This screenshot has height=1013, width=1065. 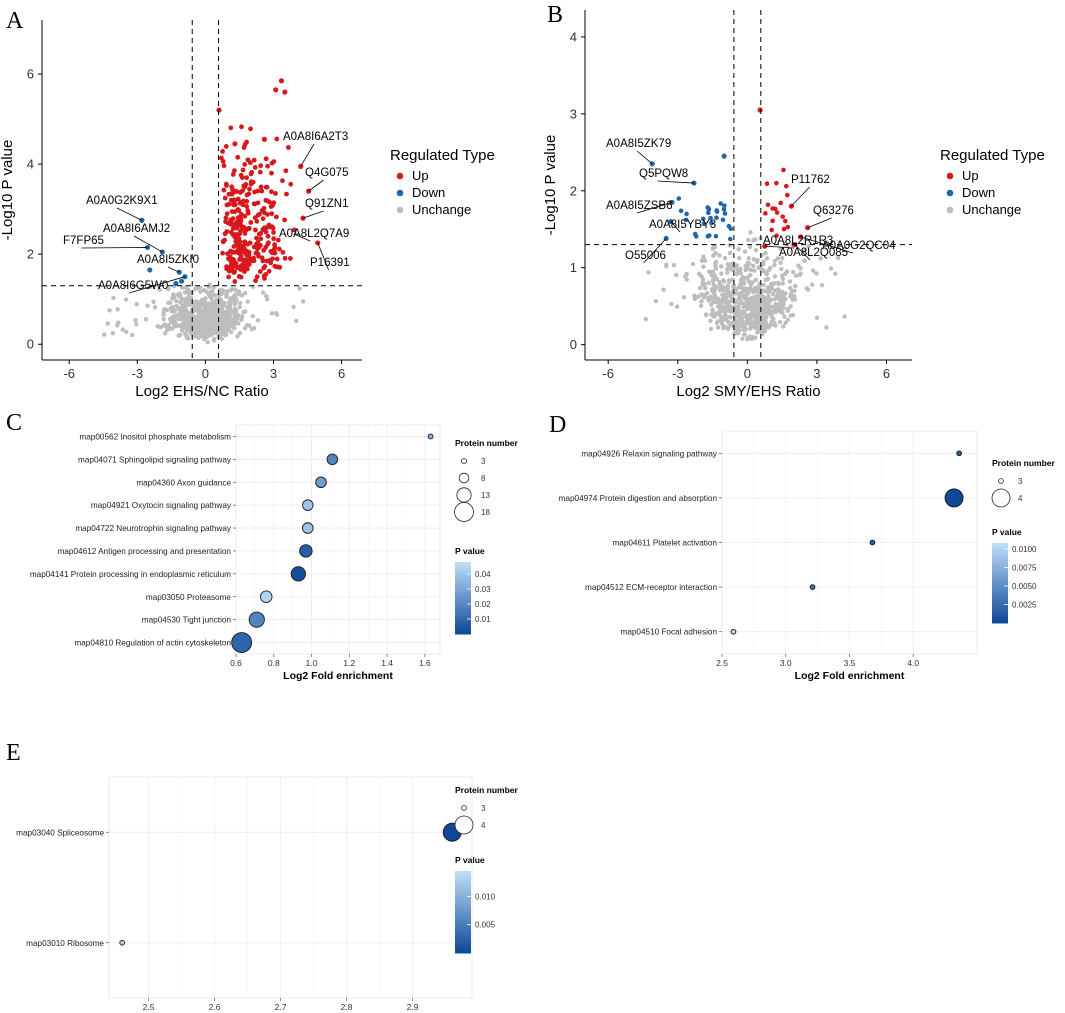 What do you see at coordinates (992, 182) in the screenshot?
I see `legend: Regulated Type Up Down Unchange` at bounding box center [992, 182].